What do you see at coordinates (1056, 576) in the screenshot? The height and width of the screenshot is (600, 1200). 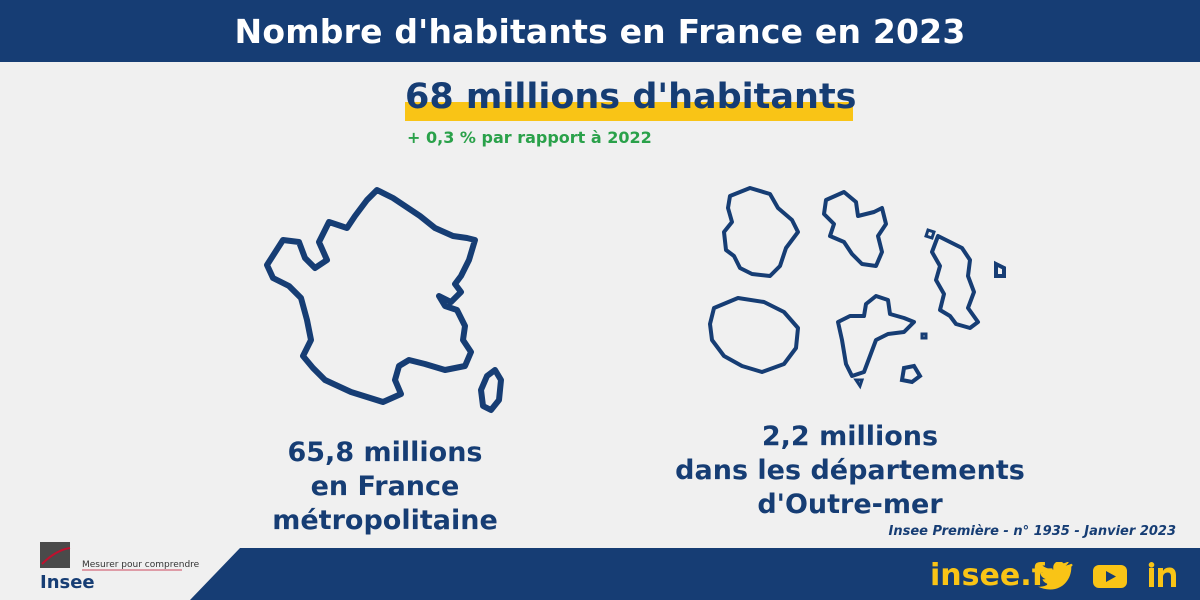 I see `twitter-icon` at bounding box center [1056, 576].